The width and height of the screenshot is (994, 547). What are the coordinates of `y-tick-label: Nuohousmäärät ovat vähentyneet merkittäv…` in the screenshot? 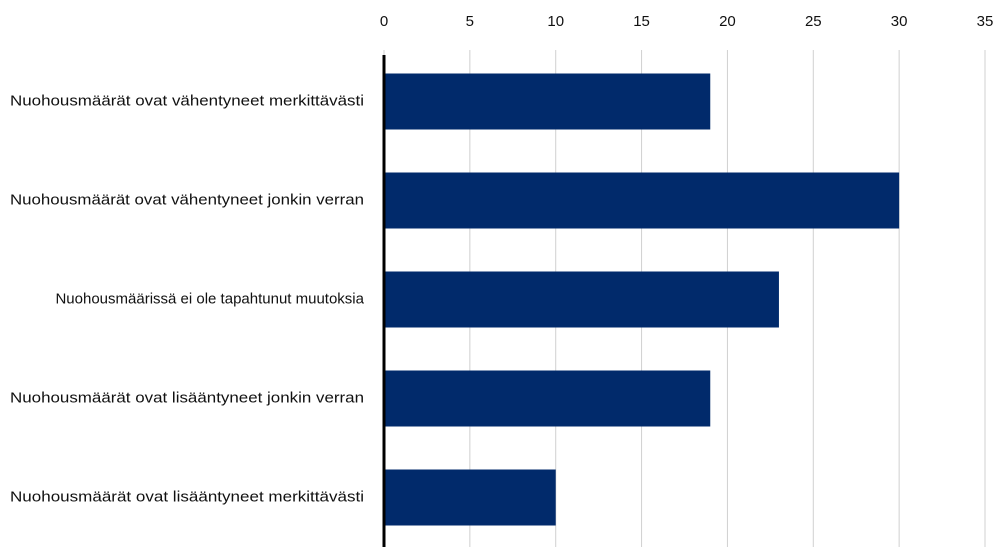 It's located at (187, 100).